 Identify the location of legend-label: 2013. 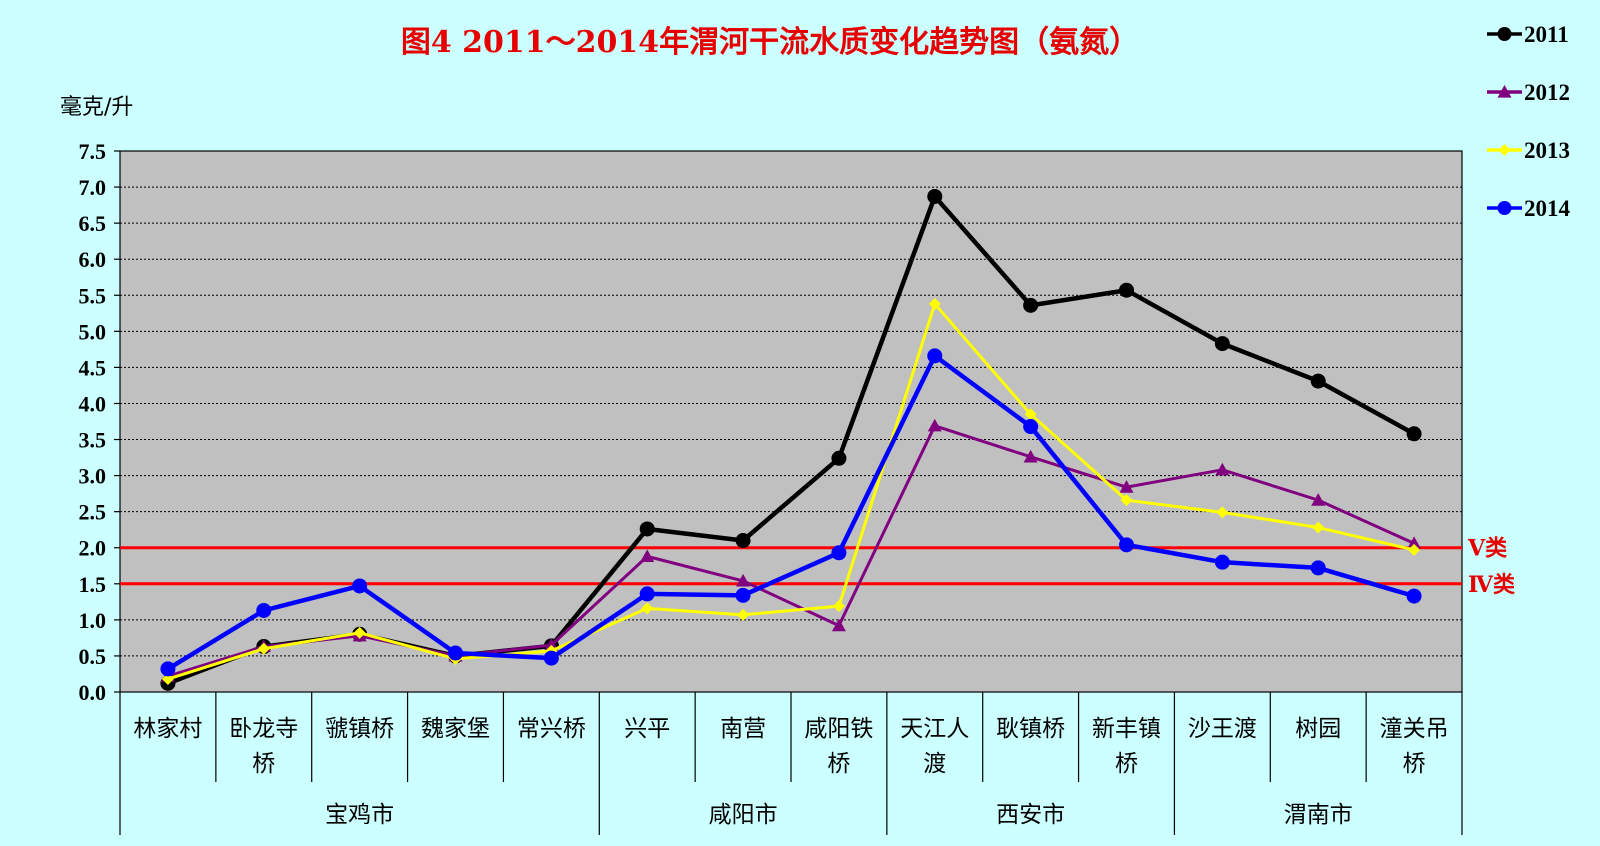
(1547, 150).